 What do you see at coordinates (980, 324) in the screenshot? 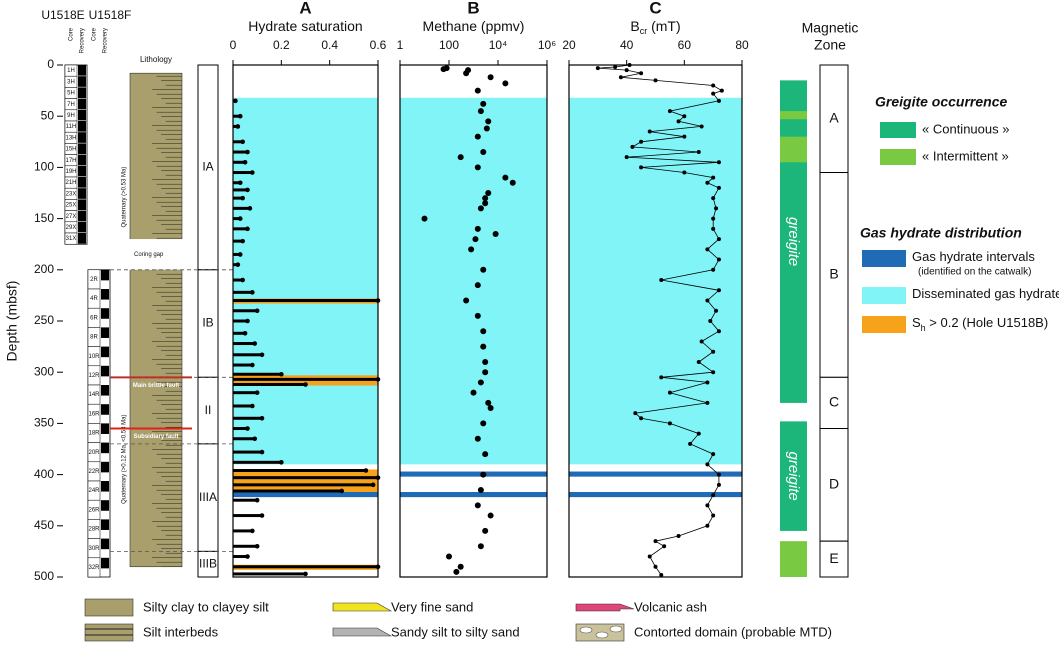
I see `legend-label: Sh > 0.2 (Hole U1518B)` at bounding box center [980, 324].